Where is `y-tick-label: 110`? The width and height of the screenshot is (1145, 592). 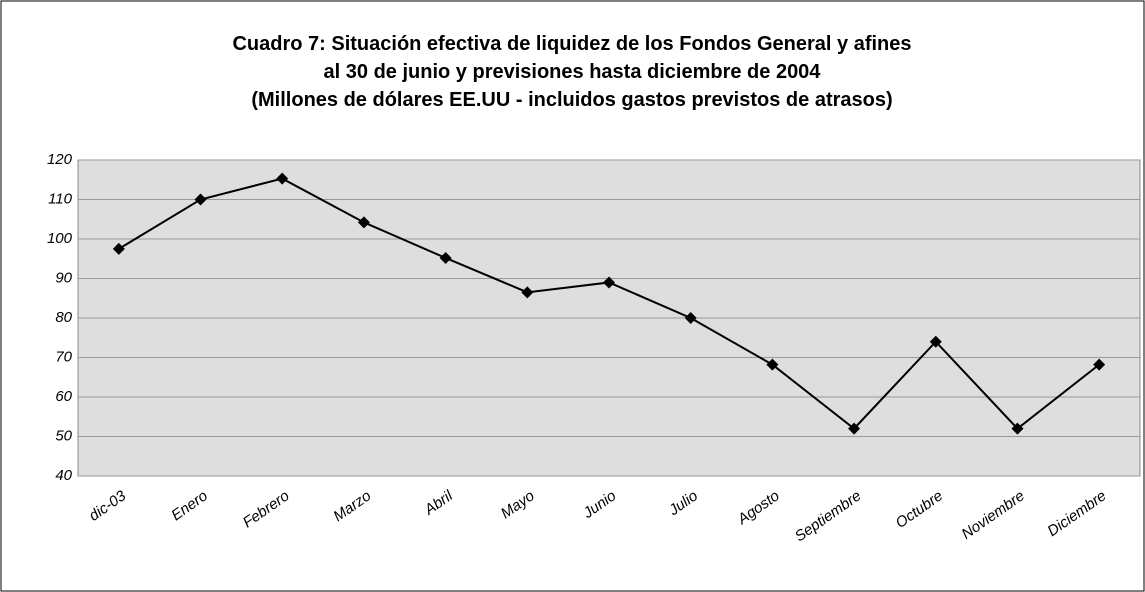
y-tick-label: 110 is located at coordinates (60, 198).